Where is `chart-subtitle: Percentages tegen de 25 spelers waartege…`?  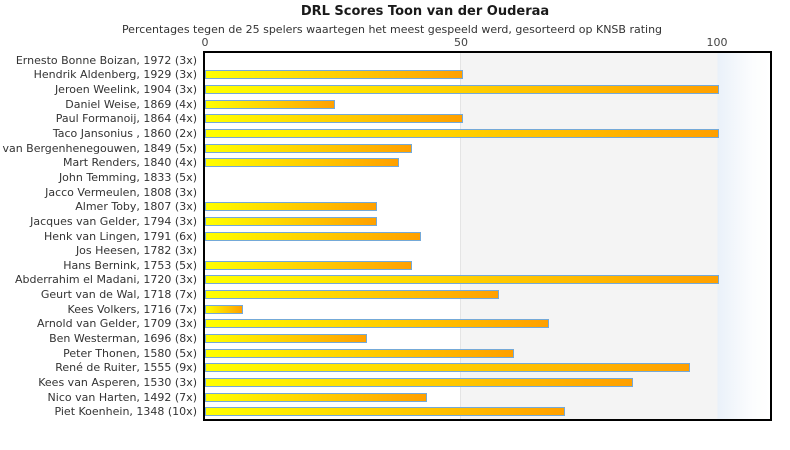 chart-subtitle: Percentages tegen de 25 spelers waartege… is located at coordinates (392, 29).